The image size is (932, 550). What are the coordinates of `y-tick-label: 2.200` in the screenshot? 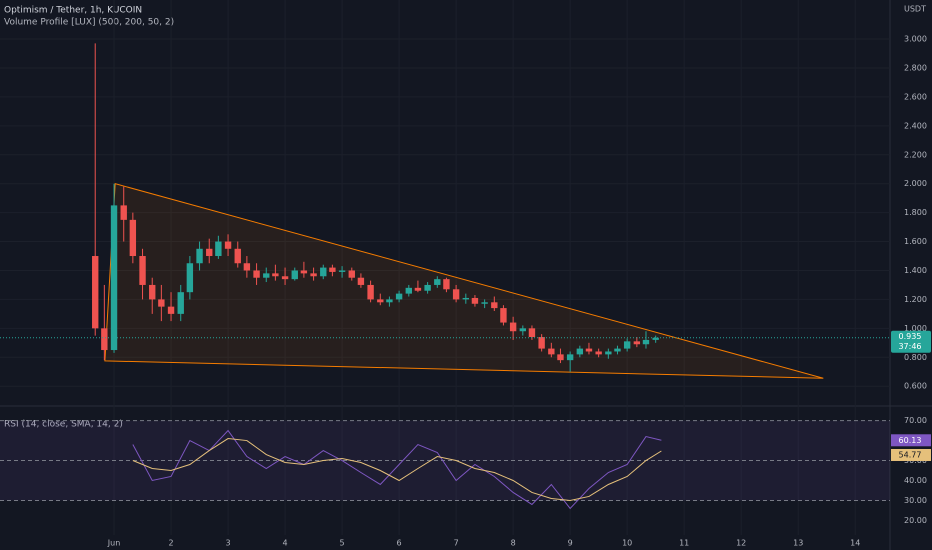 It's located at (915, 154).